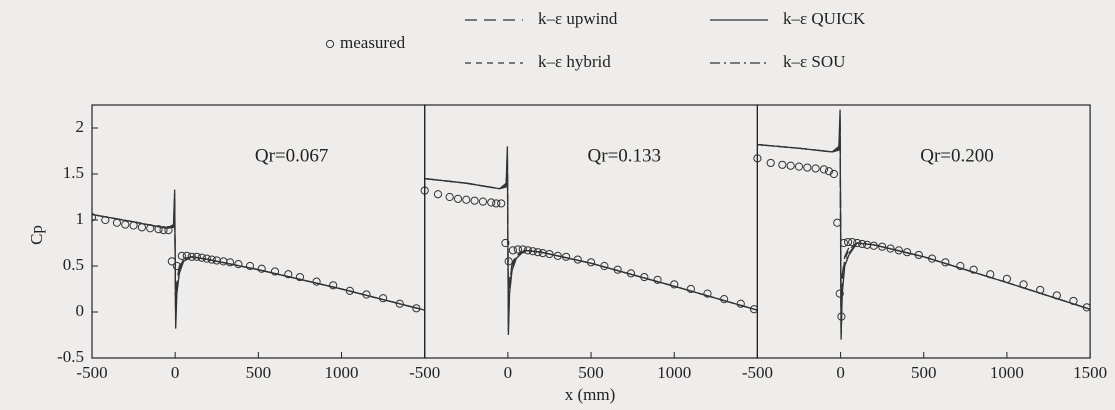 The height and width of the screenshot is (410, 1115). What do you see at coordinates (1090, 372) in the screenshot?
I see `x-tick-label: 1500` at bounding box center [1090, 372].